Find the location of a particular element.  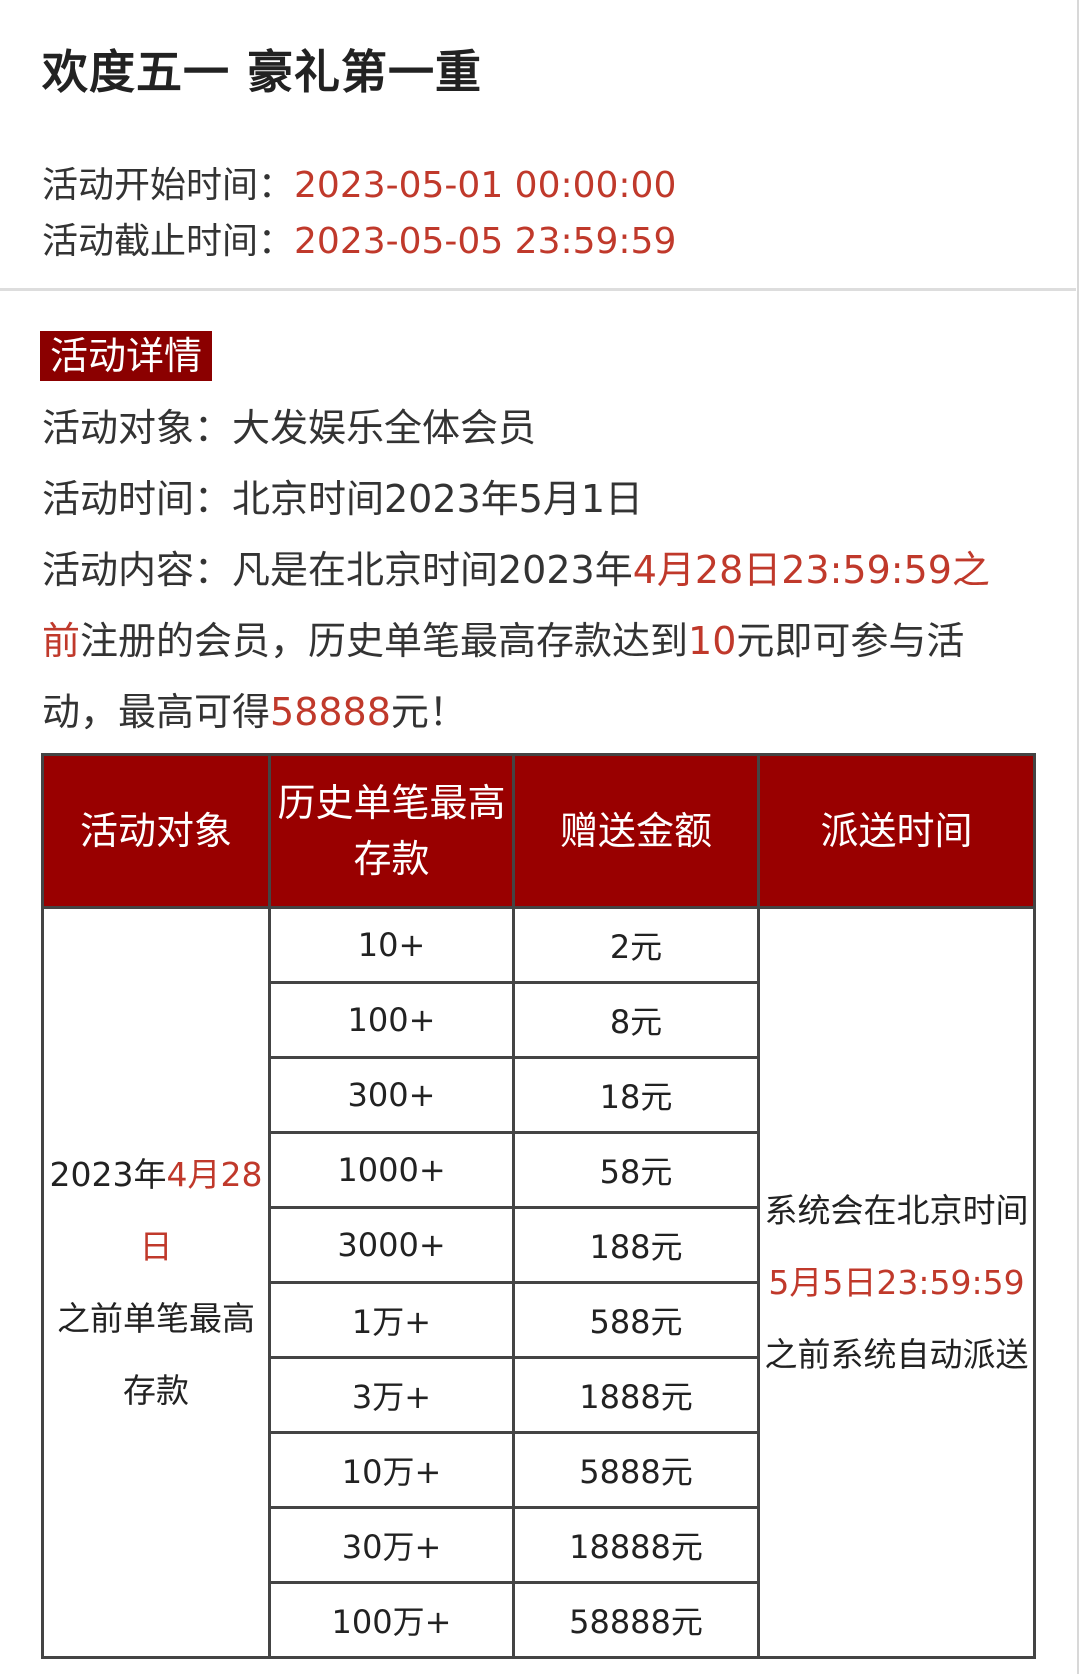

deposit-cell: 30万+ is located at coordinates (391, 1545).